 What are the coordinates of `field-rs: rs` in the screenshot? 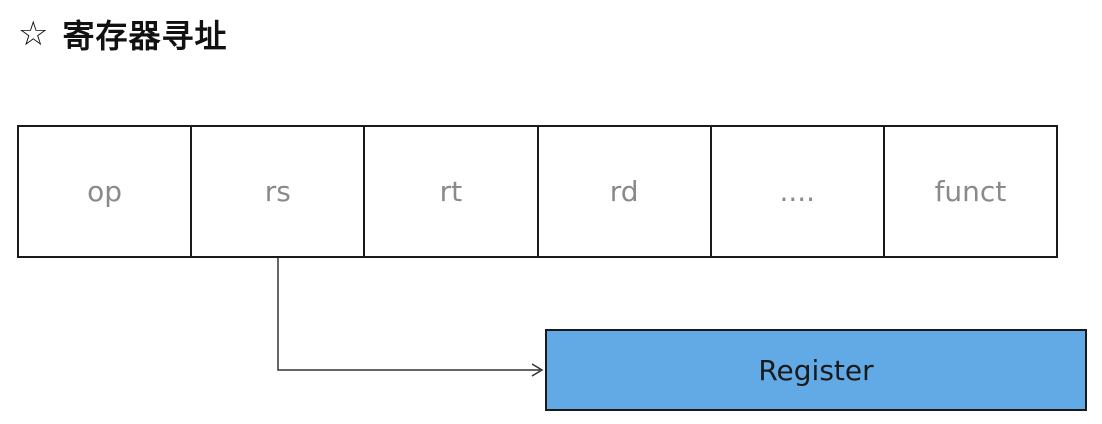 It's located at (279, 191).